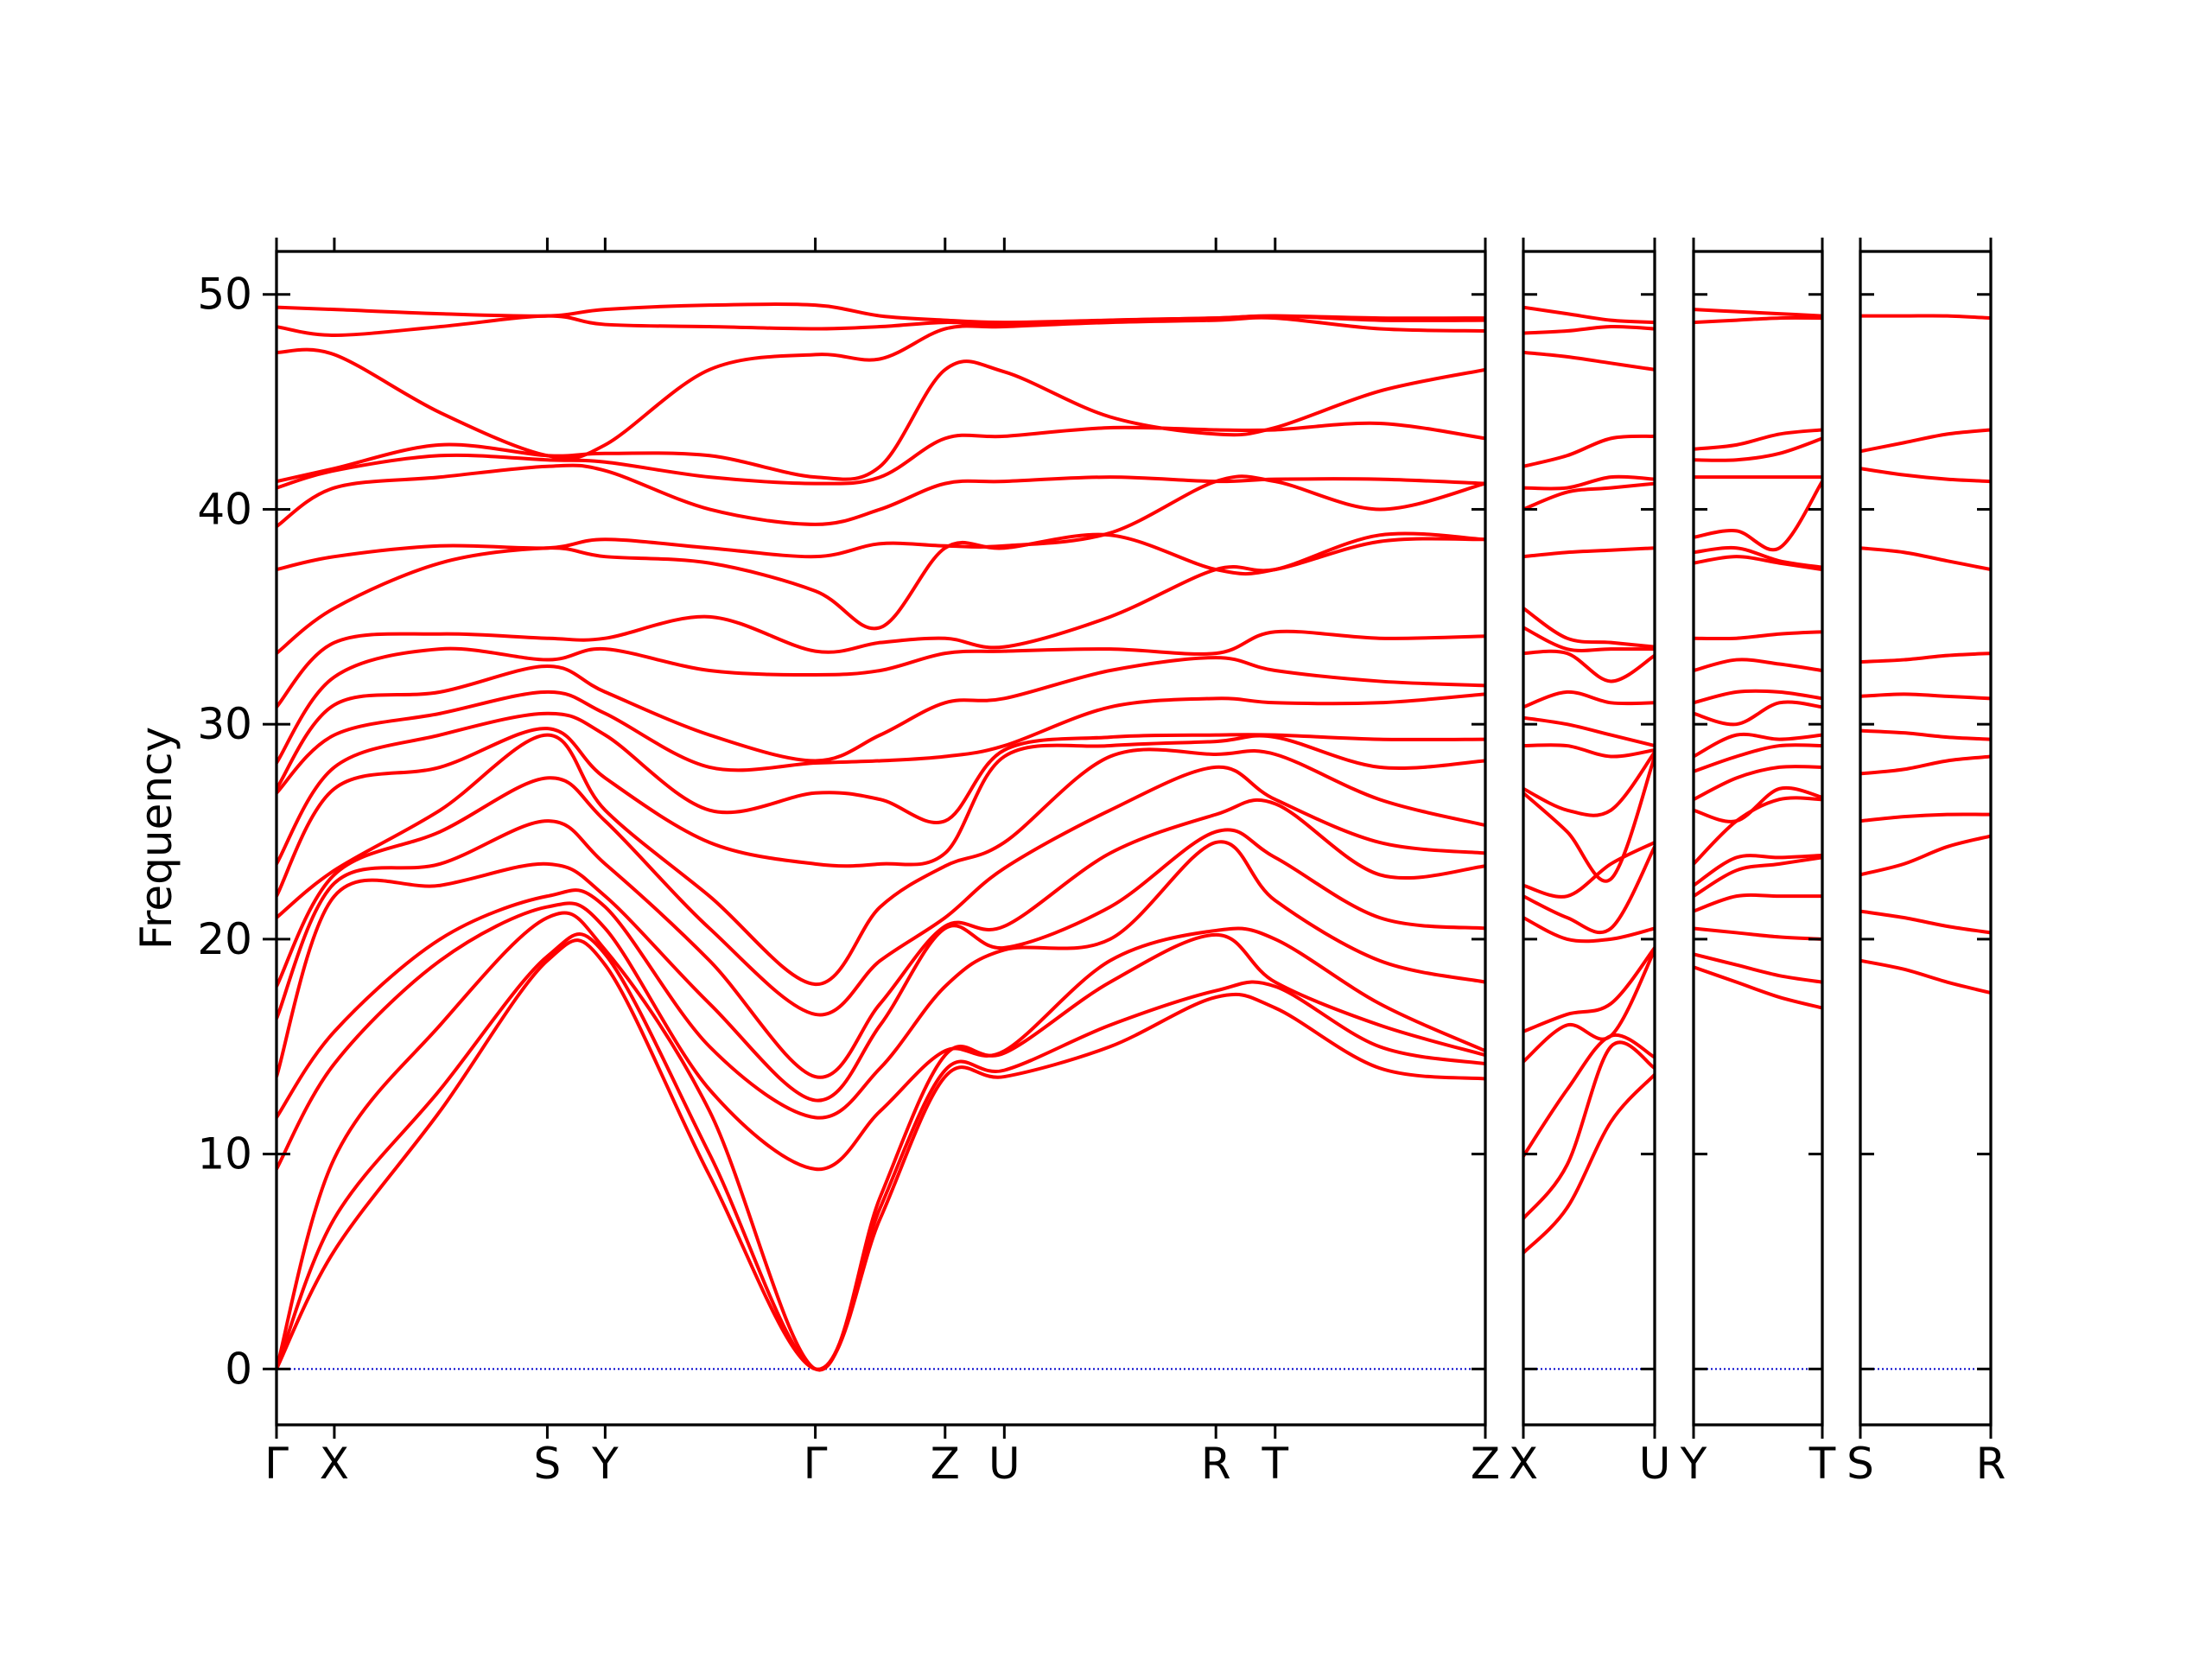 The width and height of the screenshot is (2212, 1659). What do you see at coordinates (156, 838) in the screenshot?
I see `y-axis-label: Frequency` at bounding box center [156, 838].